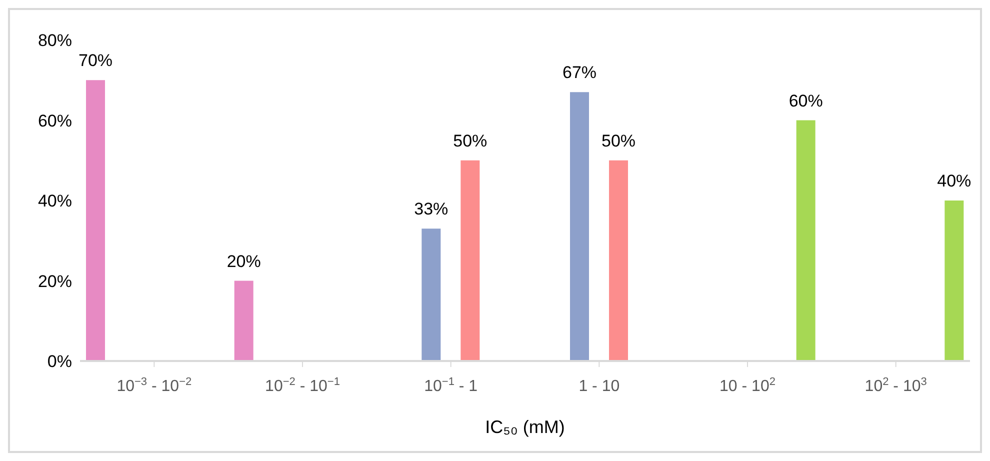 The width and height of the screenshot is (990, 461). What do you see at coordinates (55, 120) in the screenshot?
I see `y-tick-label: 60%` at bounding box center [55, 120].